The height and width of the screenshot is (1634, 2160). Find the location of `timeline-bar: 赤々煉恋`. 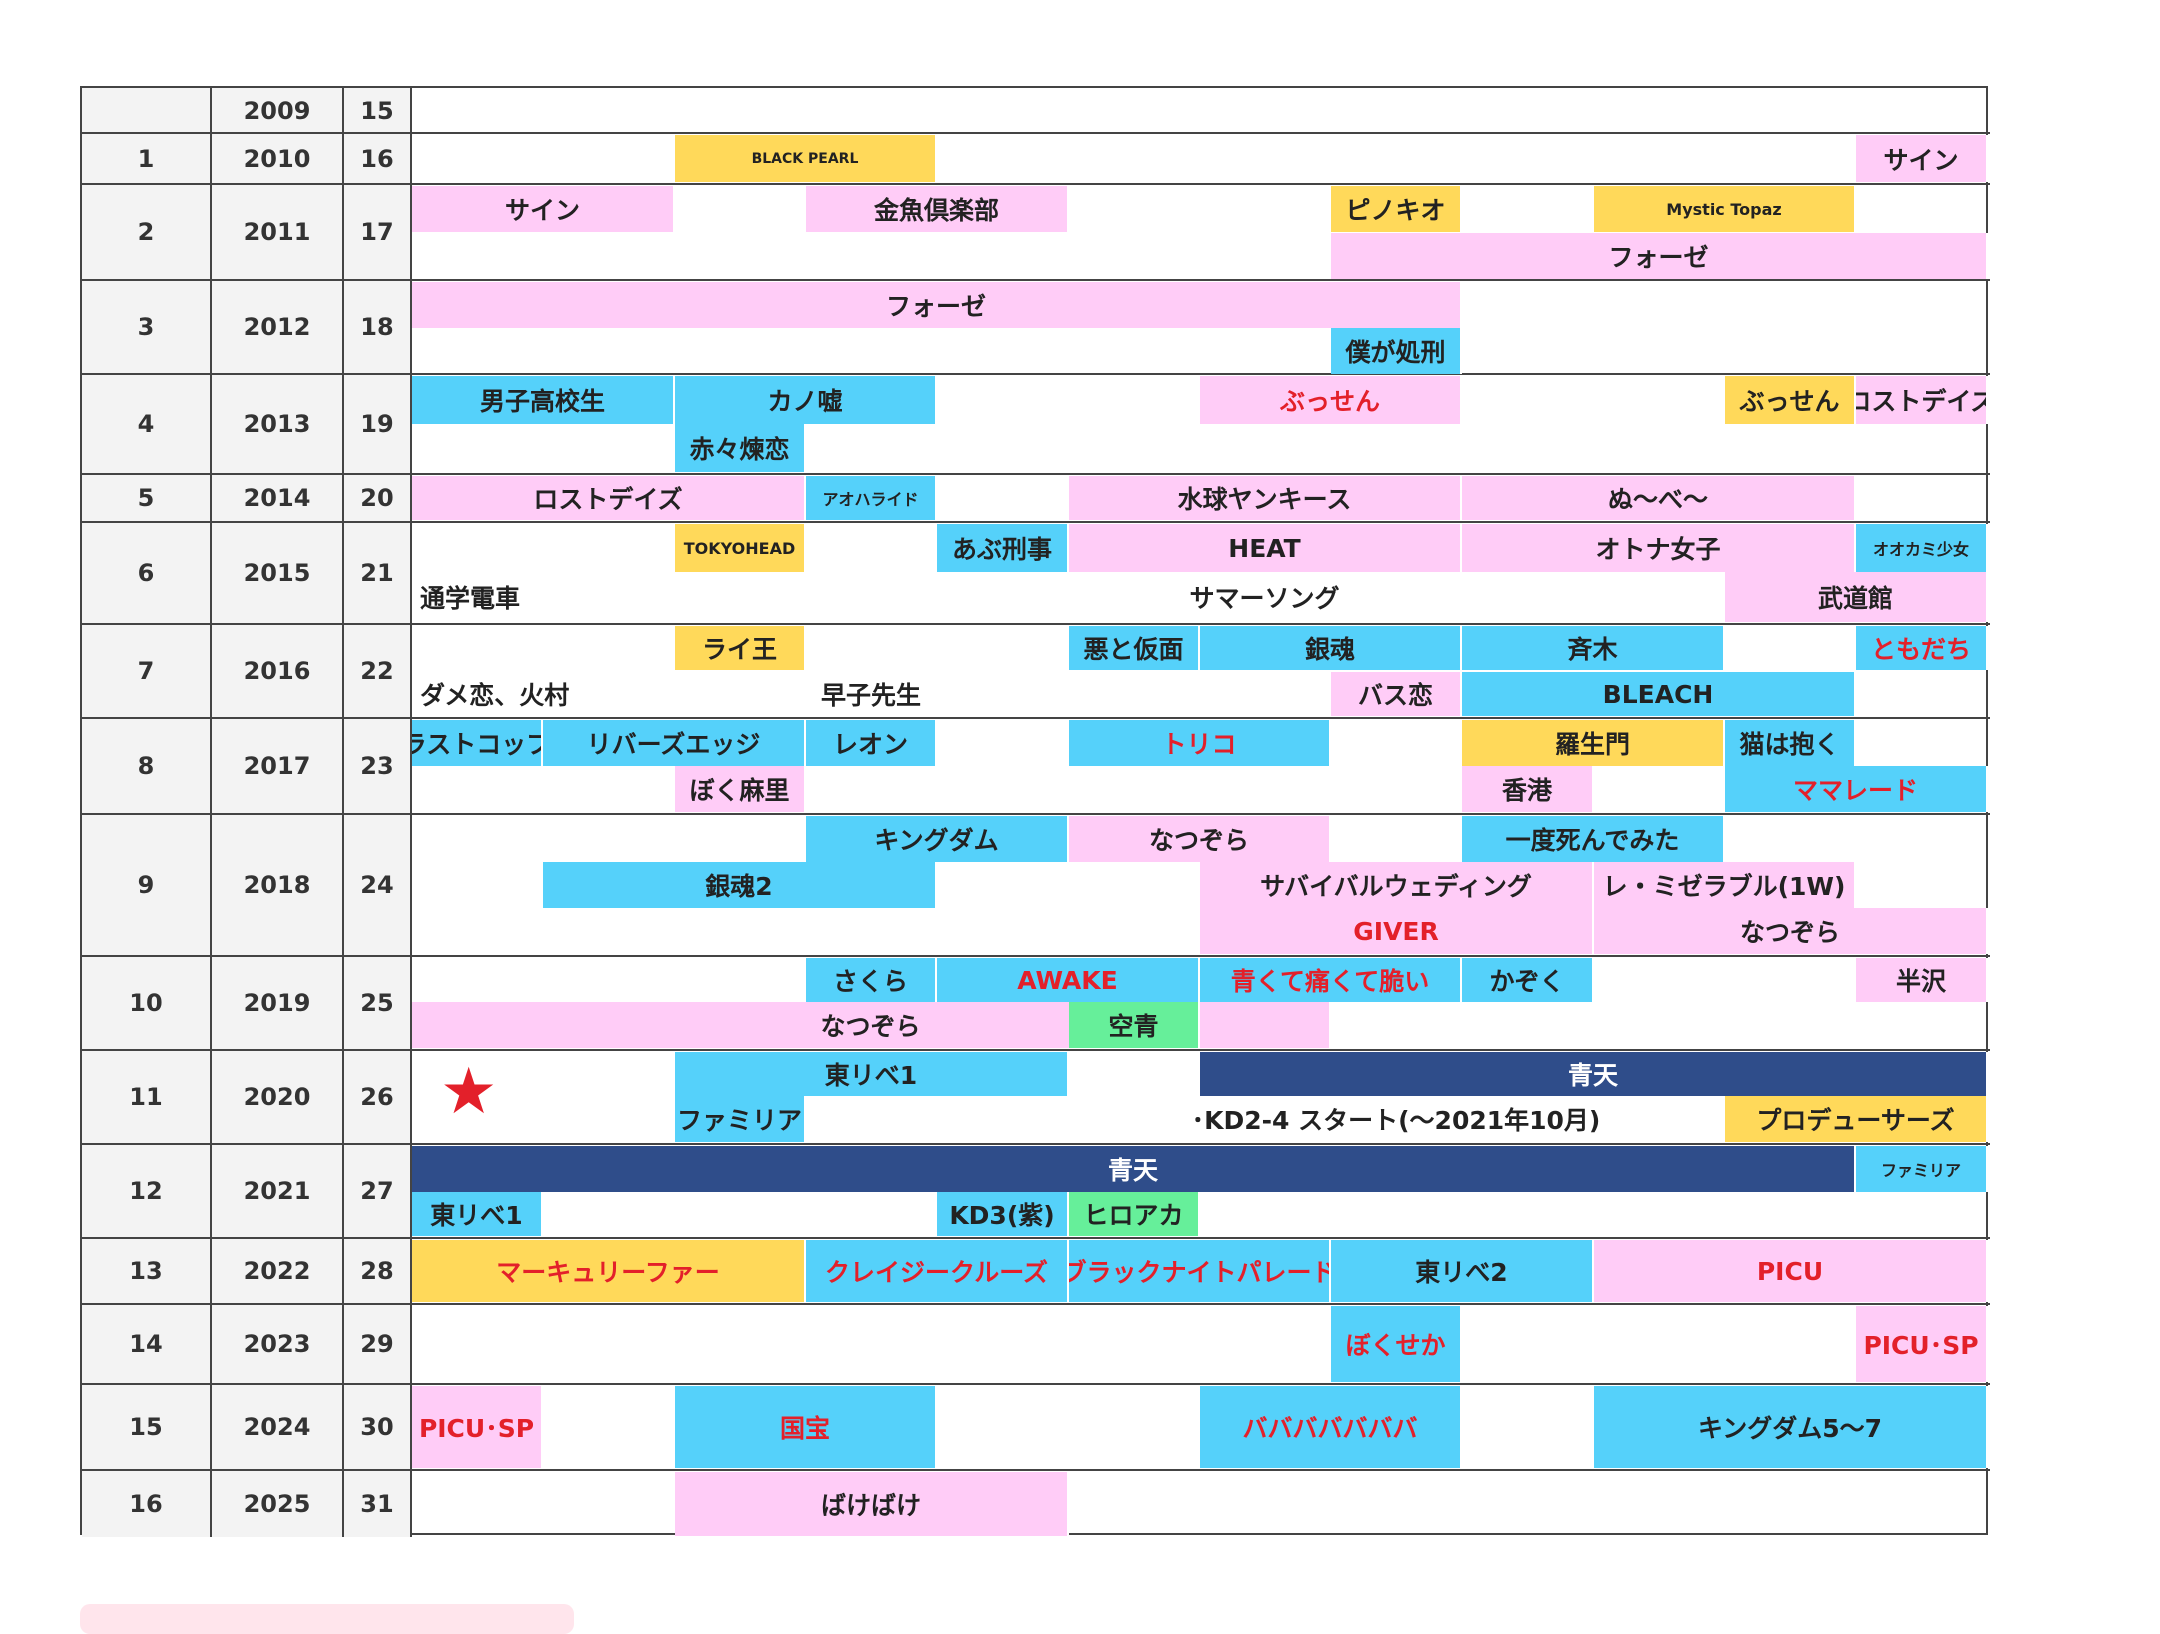

timeline-bar: 赤々煉恋 is located at coordinates (740, 448).